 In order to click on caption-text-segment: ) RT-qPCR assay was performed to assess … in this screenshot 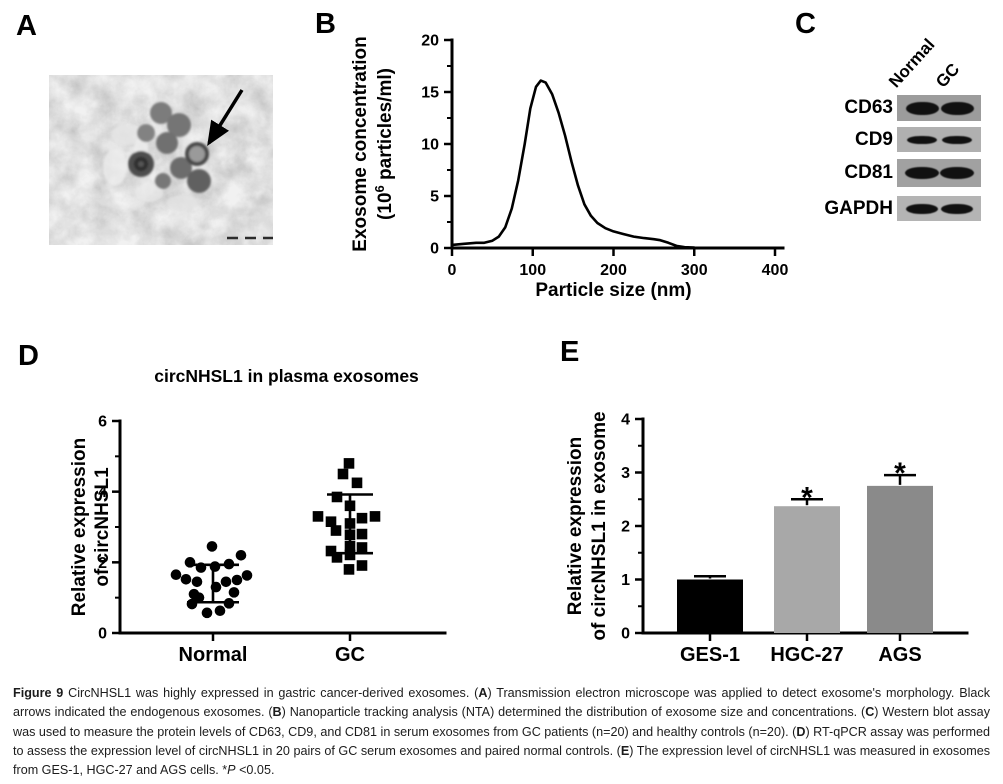, I will do `click(501, 741)`.